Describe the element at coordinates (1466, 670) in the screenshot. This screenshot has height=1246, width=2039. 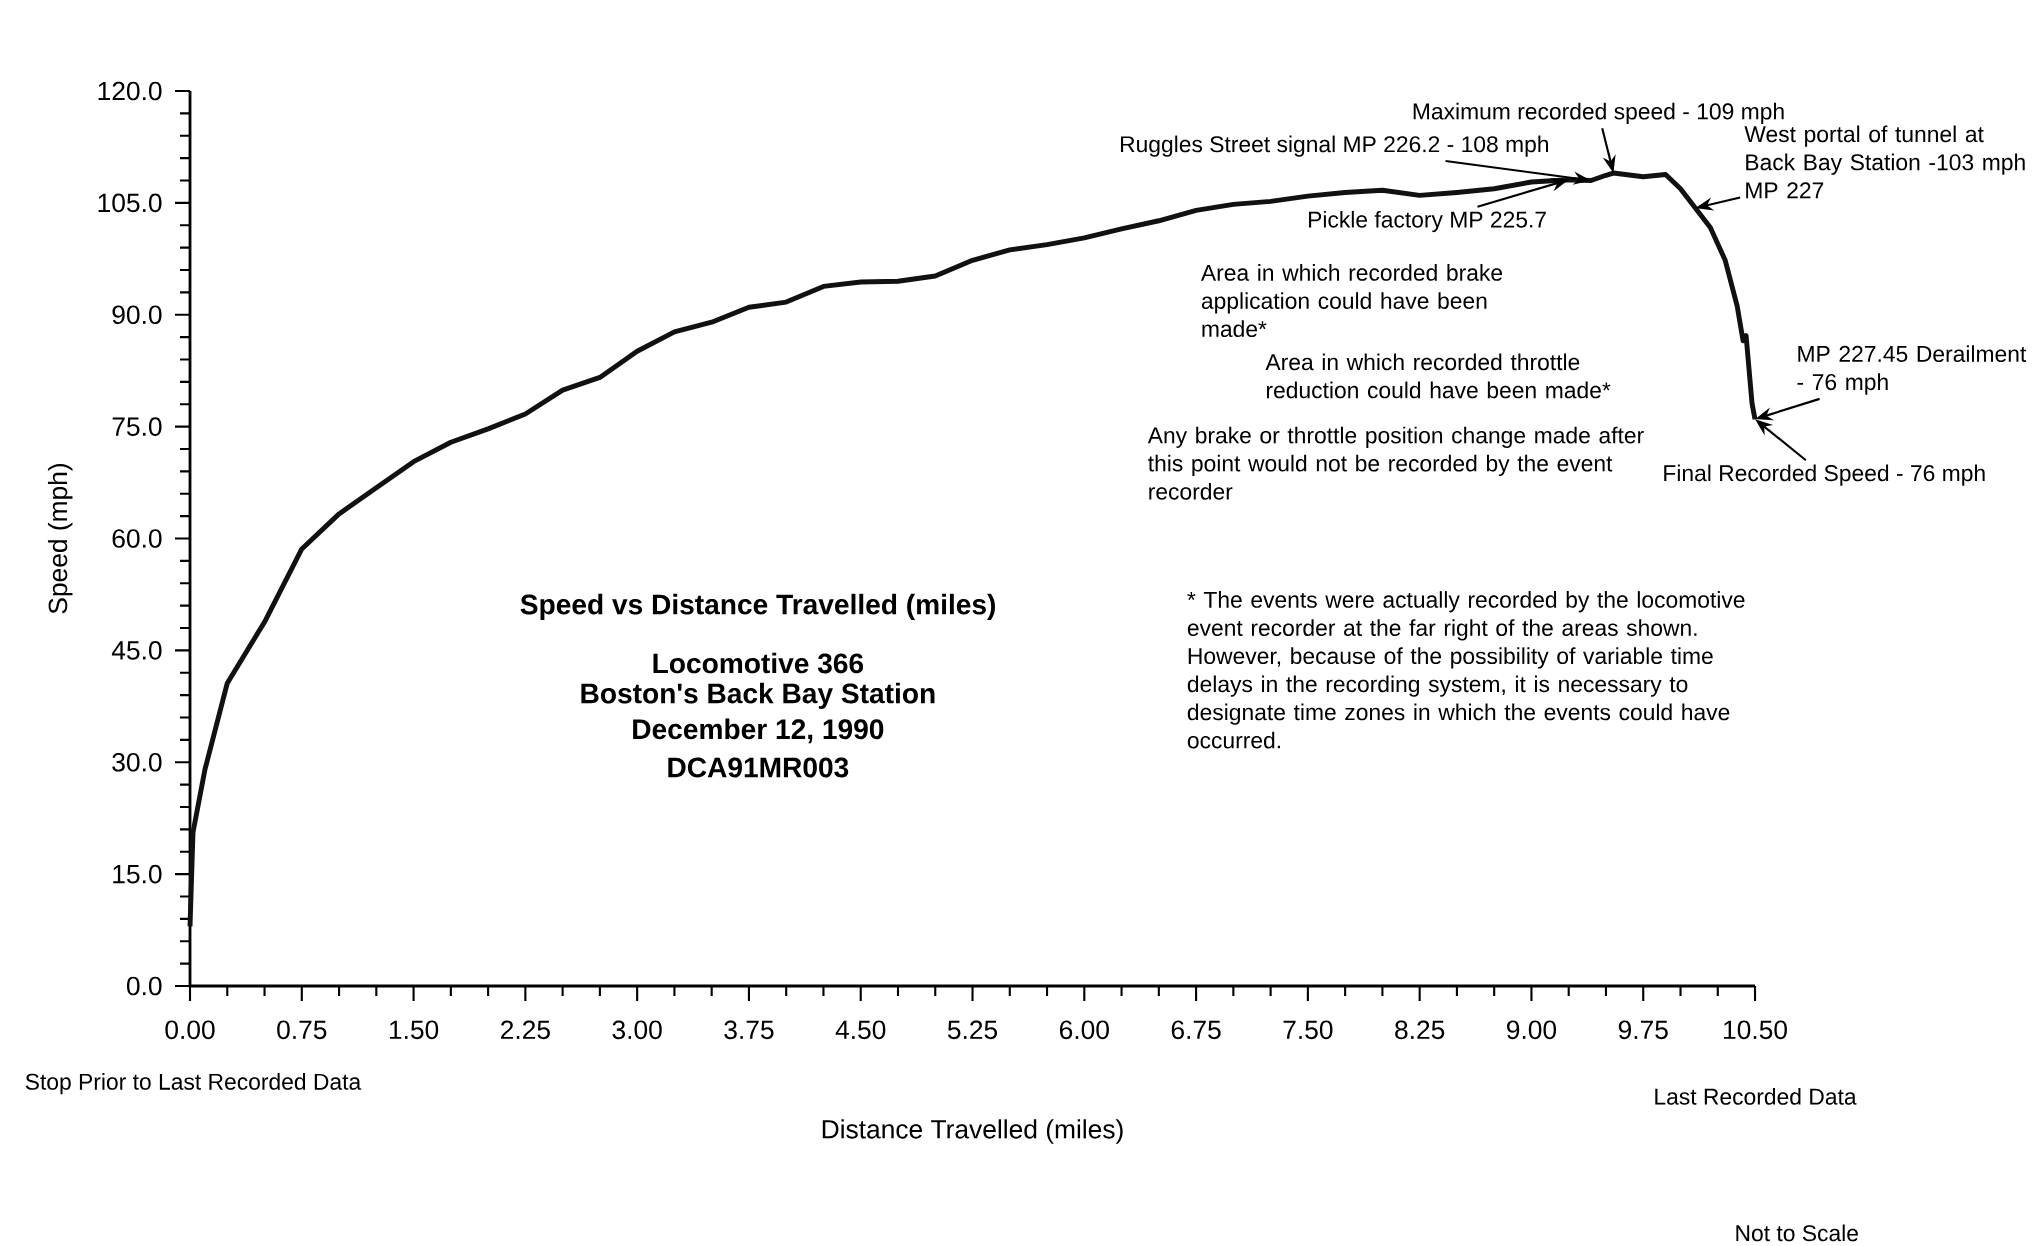
I see `annotation: * The events were actually recorded by the locomotive event recorder at the far right of the areas shown. However, because of the possibility of variable time delays in the recording system, it is necessary to designate time zones in which the events could have occurred.` at that location.